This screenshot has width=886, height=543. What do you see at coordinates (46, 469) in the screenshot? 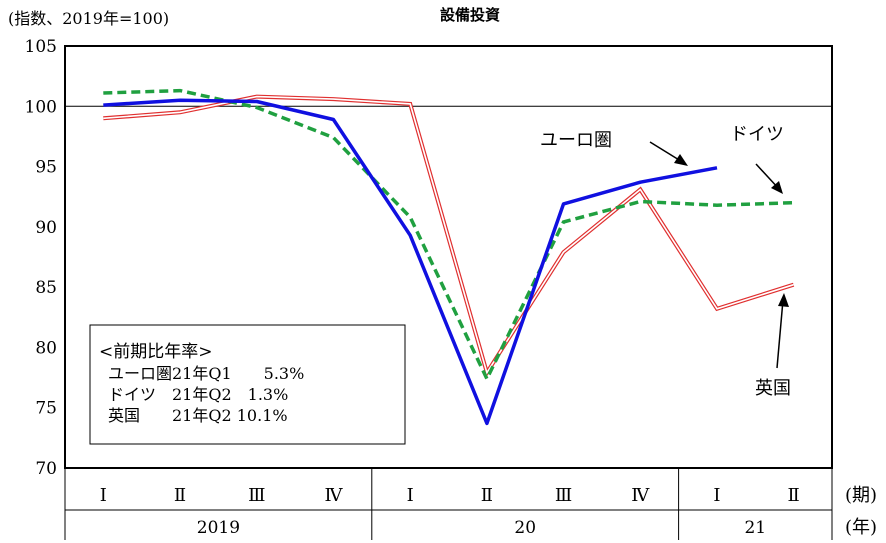
I see `y-tick-label: 70` at bounding box center [46, 469].